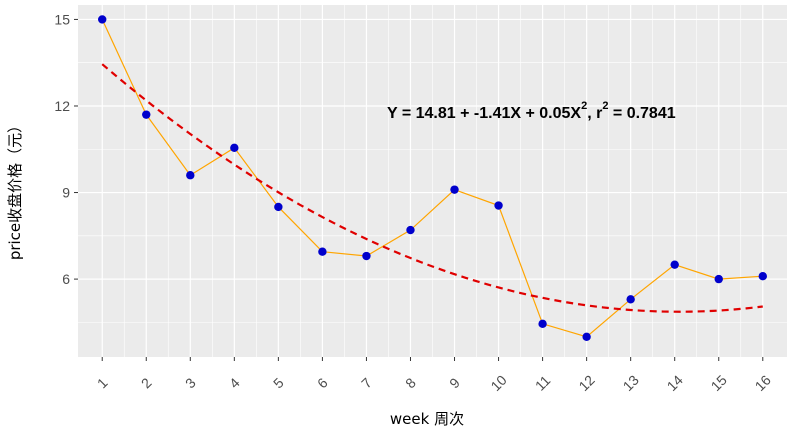 The width and height of the screenshot is (792, 432). What do you see at coordinates (410, 382) in the screenshot?
I see `x-tick-label: 8` at bounding box center [410, 382].